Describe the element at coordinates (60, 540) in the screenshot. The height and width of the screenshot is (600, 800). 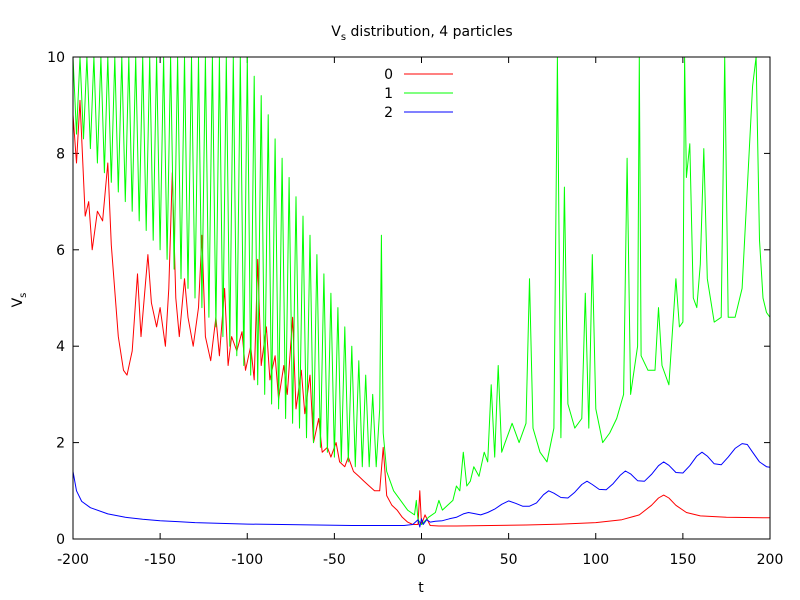
I see `y-tick-label: 0` at that location.